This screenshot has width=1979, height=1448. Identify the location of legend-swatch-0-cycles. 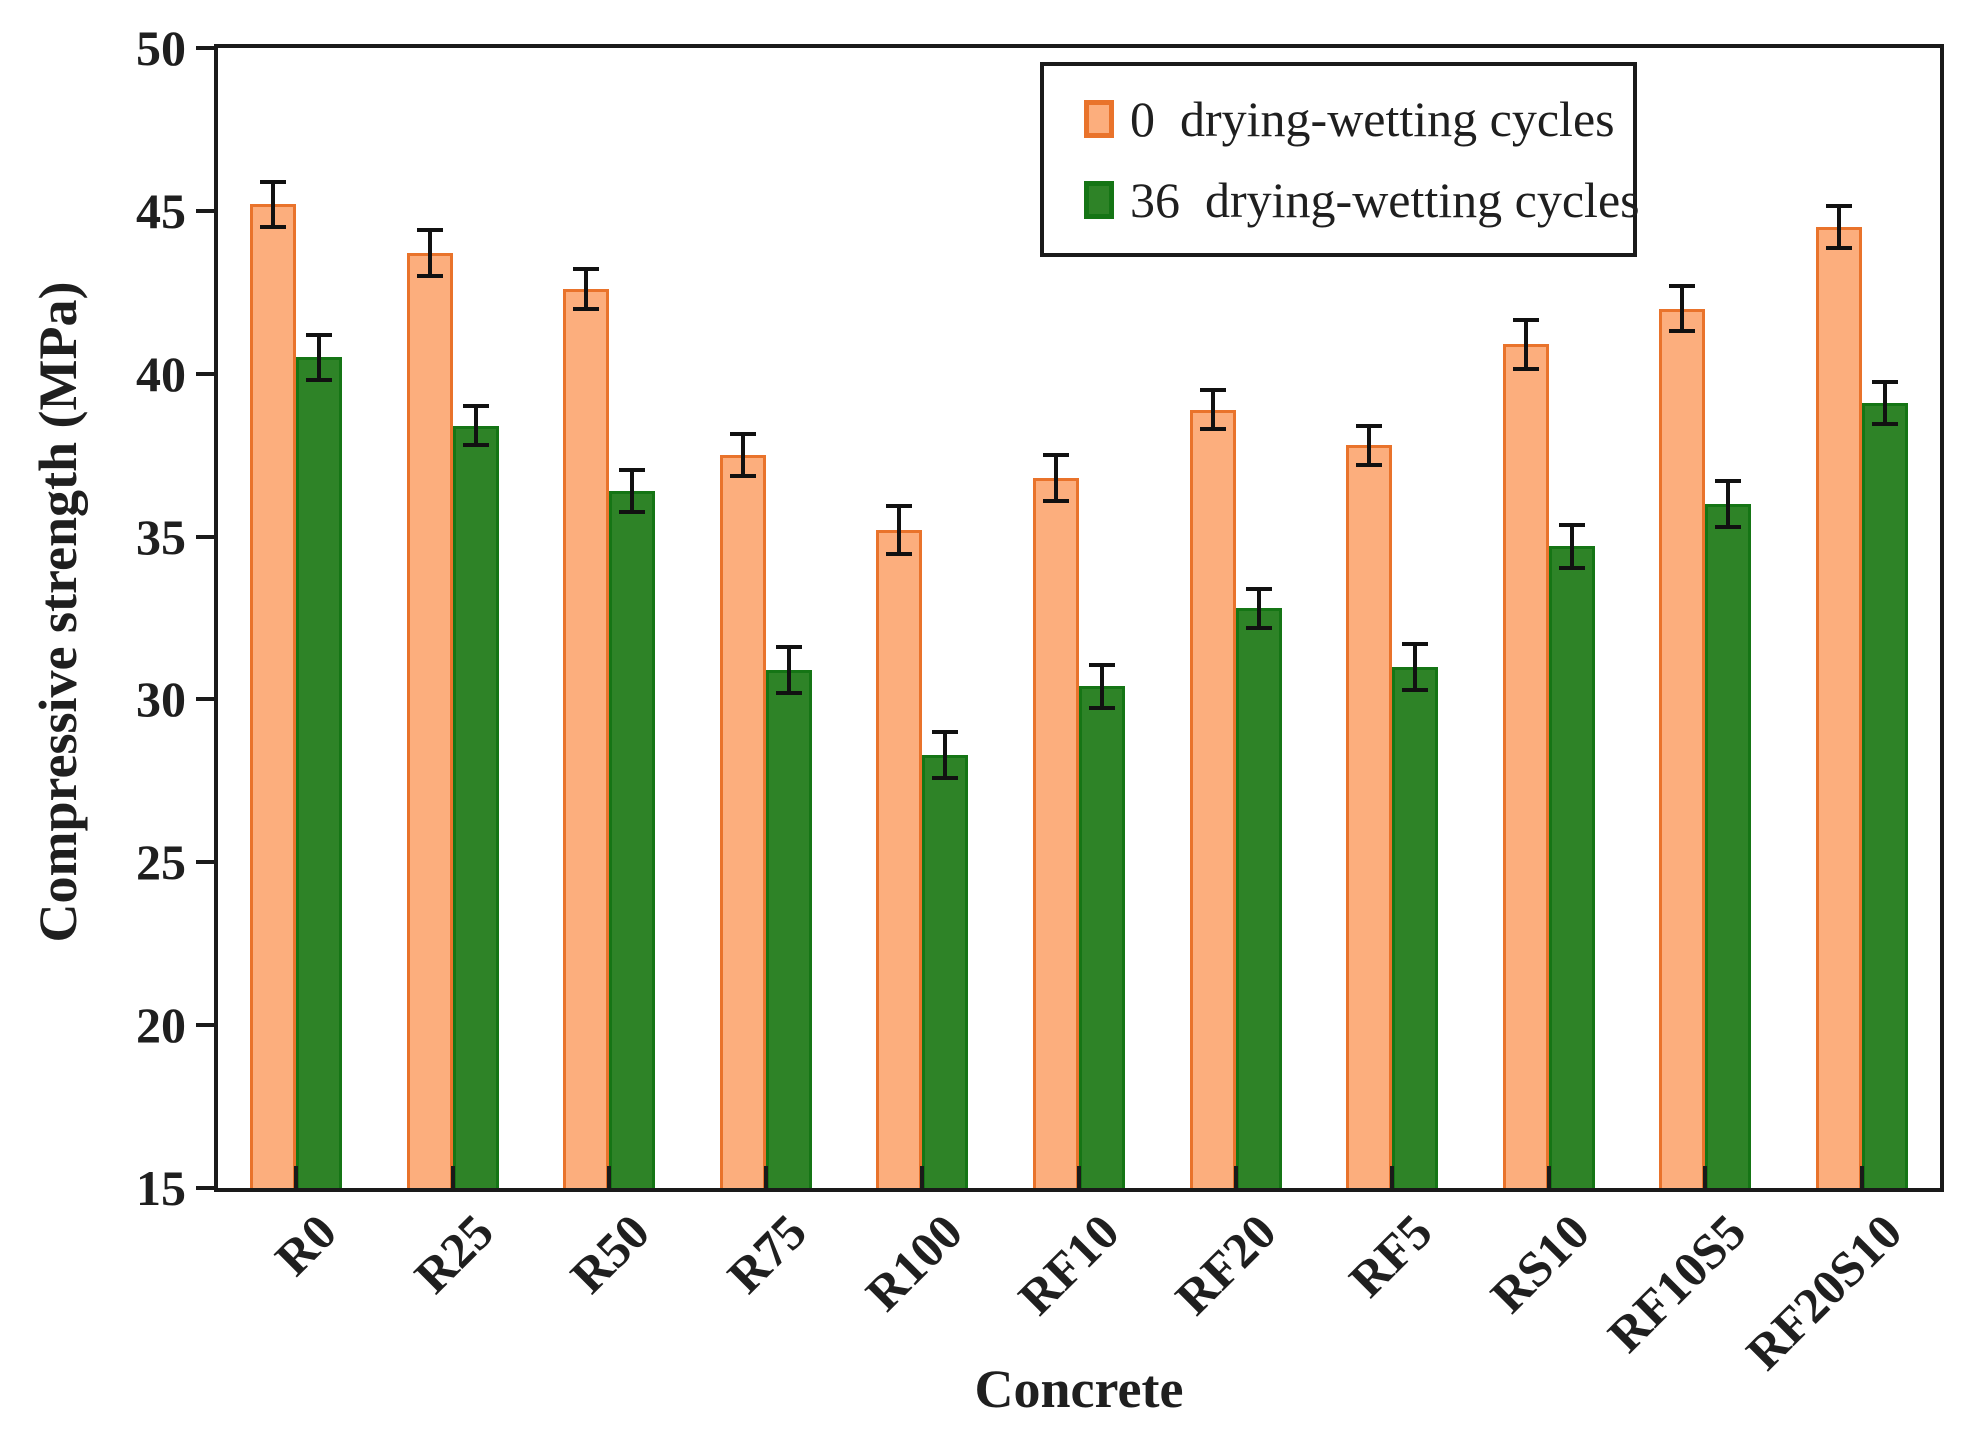
(1099, 118).